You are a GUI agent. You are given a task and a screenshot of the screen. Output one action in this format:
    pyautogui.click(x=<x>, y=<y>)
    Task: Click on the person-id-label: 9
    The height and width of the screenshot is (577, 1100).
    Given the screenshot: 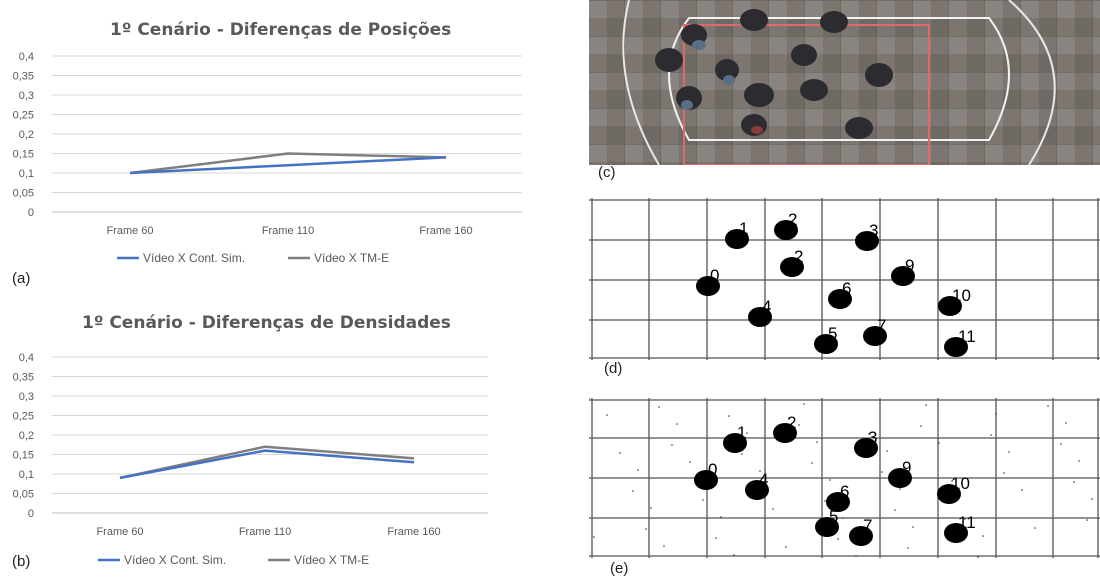 What is the action you would take?
    pyautogui.click(x=906, y=467)
    